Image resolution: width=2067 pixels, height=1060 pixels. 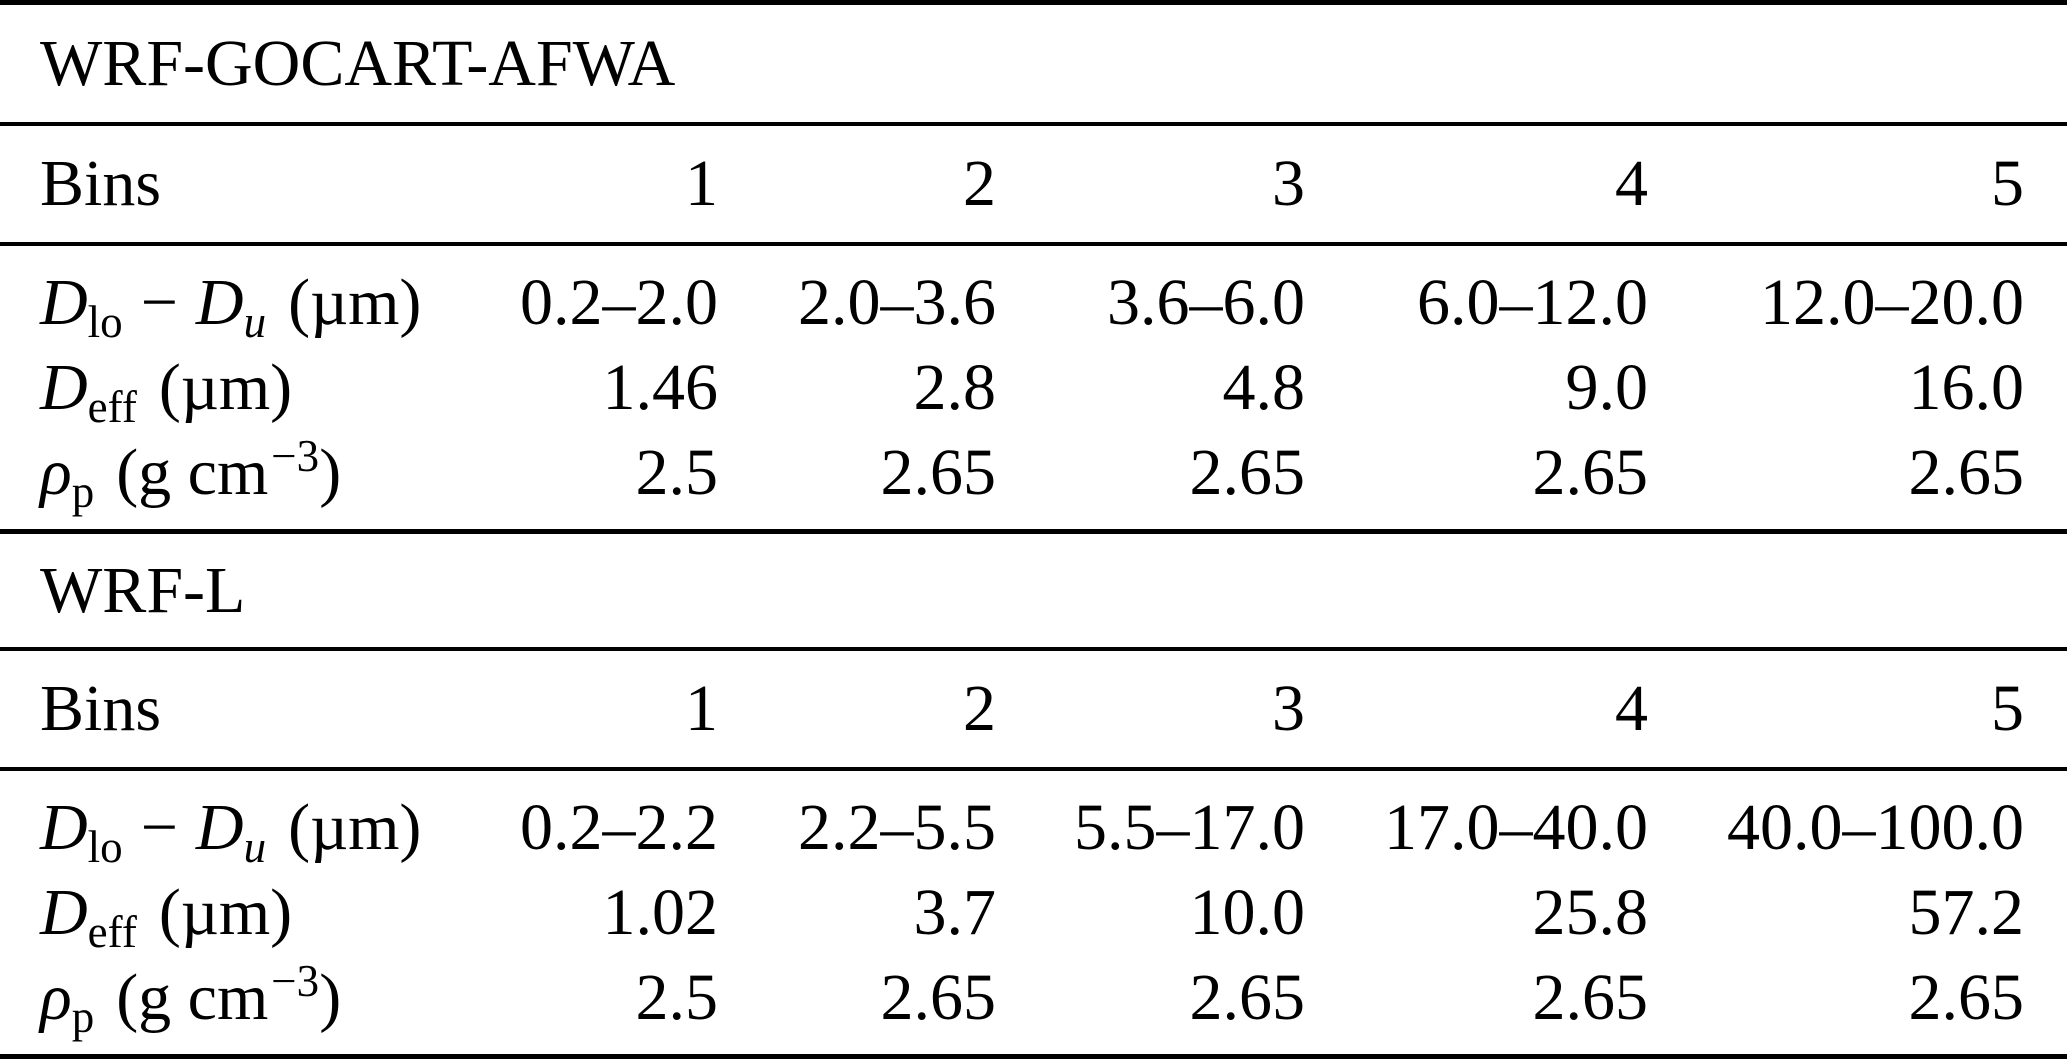 I want to click on value-cell: 25.8, so click(x=1590, y=912).